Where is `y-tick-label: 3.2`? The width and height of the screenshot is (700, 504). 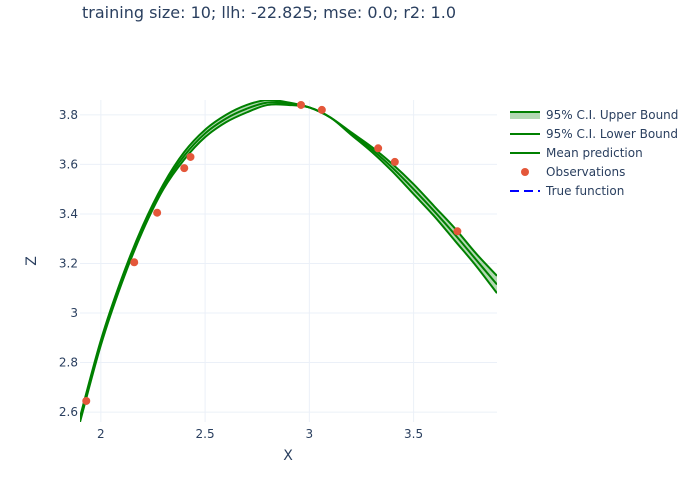
y-tick-label: 3.2 is located at coordinates (68, 263).